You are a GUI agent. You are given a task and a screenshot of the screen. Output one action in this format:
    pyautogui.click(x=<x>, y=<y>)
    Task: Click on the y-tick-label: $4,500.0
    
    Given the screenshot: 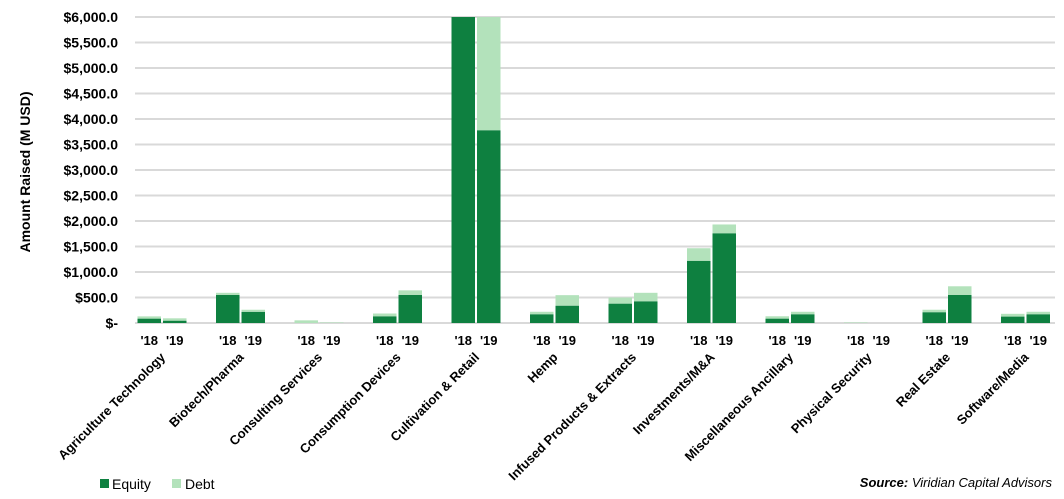 What is the action you would take?
    pyautogui.click(x=91, y=94)
    